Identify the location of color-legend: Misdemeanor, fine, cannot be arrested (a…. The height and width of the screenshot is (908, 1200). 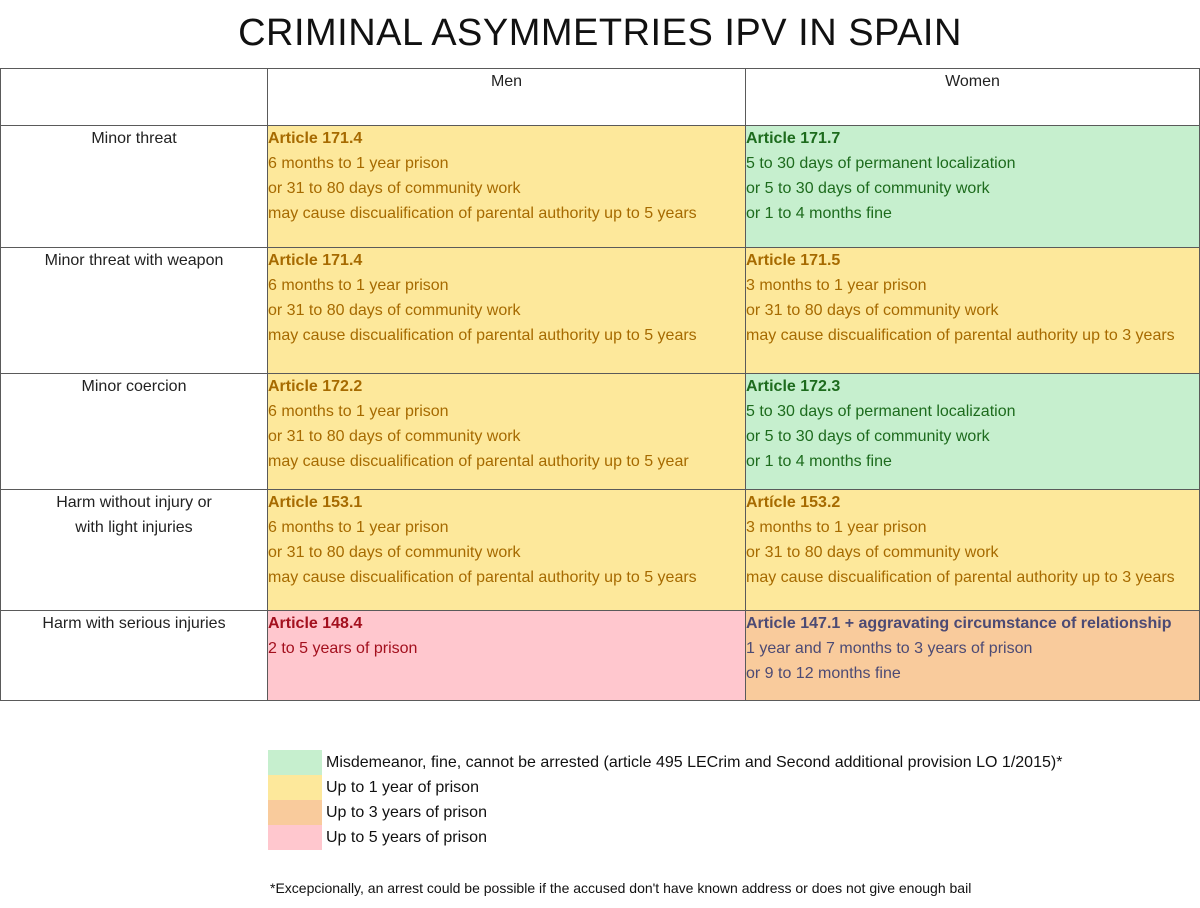
(665, 800).